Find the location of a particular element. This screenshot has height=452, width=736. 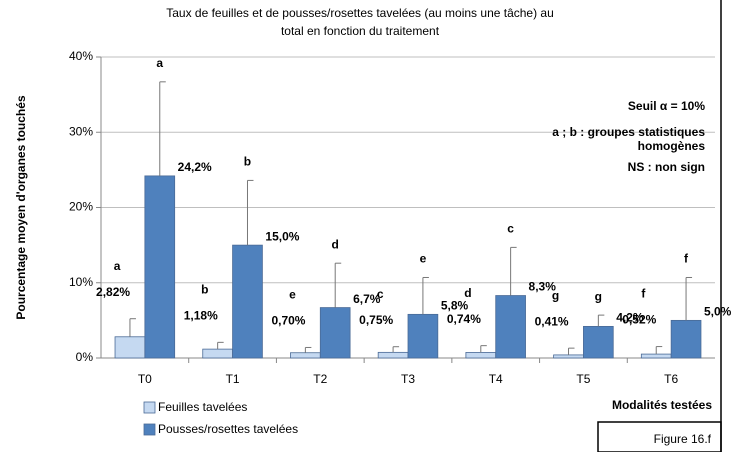

value-label: 15,0% is located at coordinates (282, 236).